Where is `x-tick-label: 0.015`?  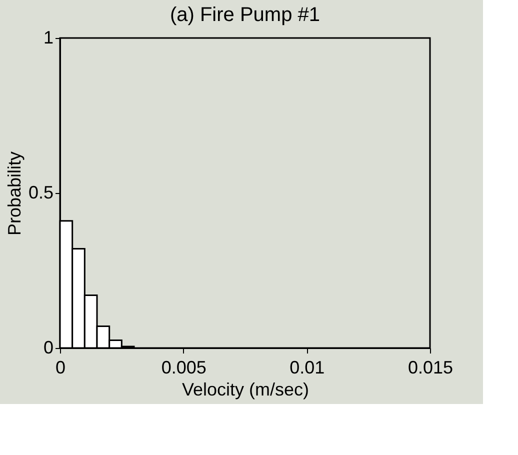 x-tick-label: 0.015 is located at coordinates (431, 368).